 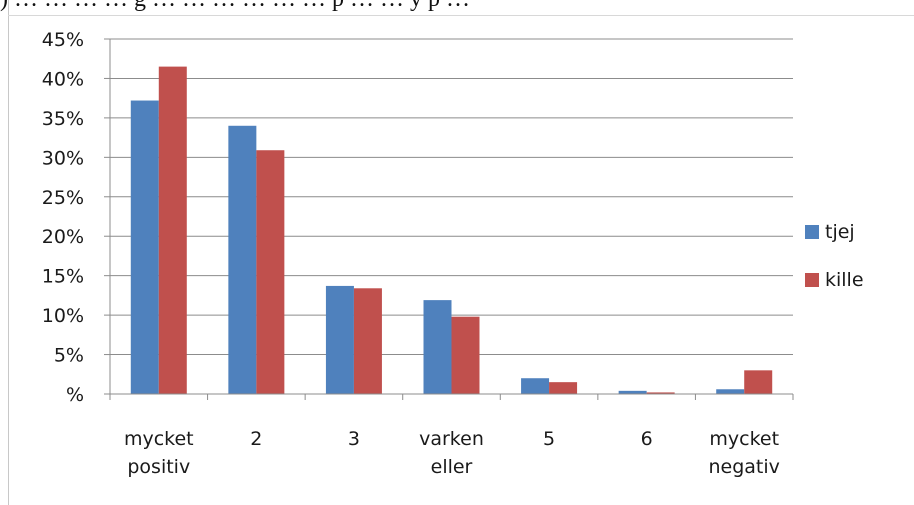 What do you see at coordinates (452, 467) in the screenshot?
I see `x-tick-label: eller` at bounding box center [452, 467].